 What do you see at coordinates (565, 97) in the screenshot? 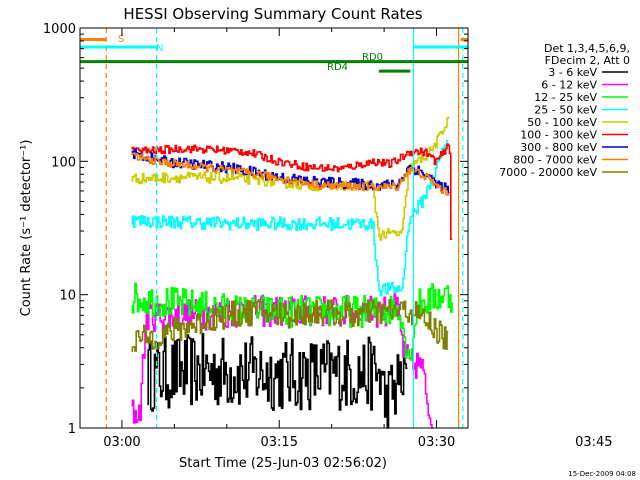
I see `legend-entry-2: 12 - 25 keV` at bounding box center [565, 97].